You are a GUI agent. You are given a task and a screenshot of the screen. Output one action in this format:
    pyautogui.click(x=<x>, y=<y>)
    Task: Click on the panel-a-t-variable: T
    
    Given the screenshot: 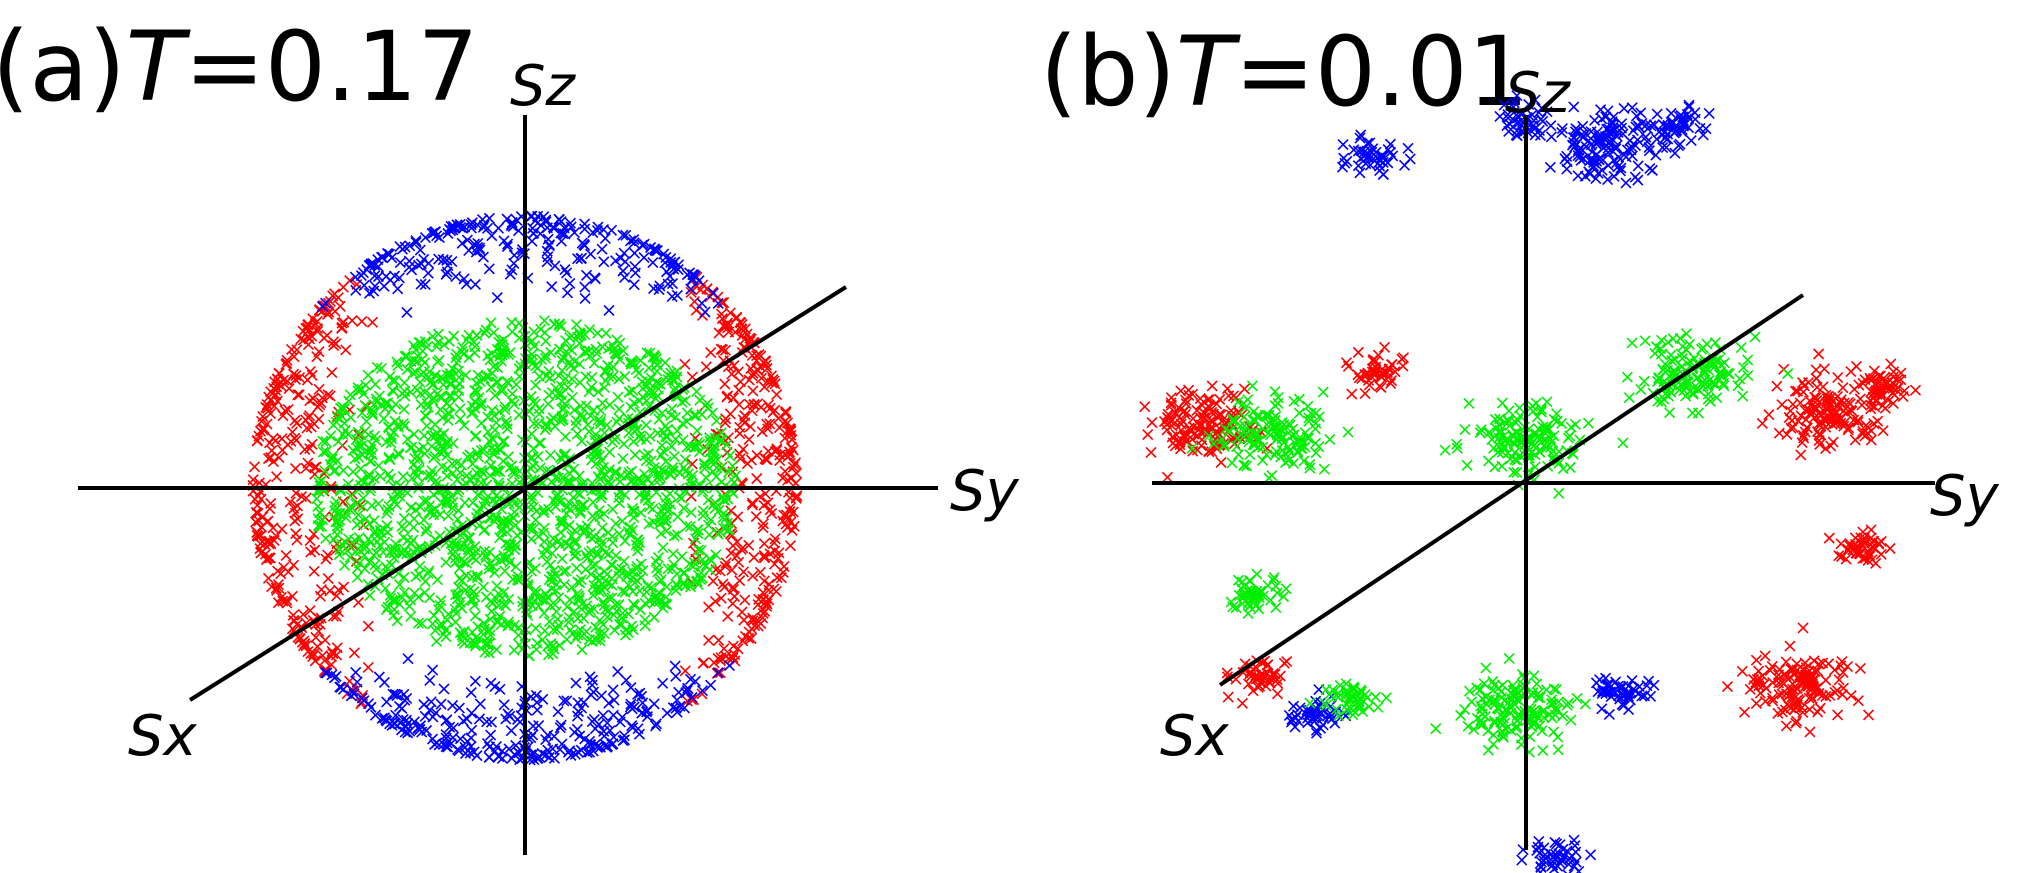 What is the action you would take?
    pyautogui.click(x=158, y=67)
    